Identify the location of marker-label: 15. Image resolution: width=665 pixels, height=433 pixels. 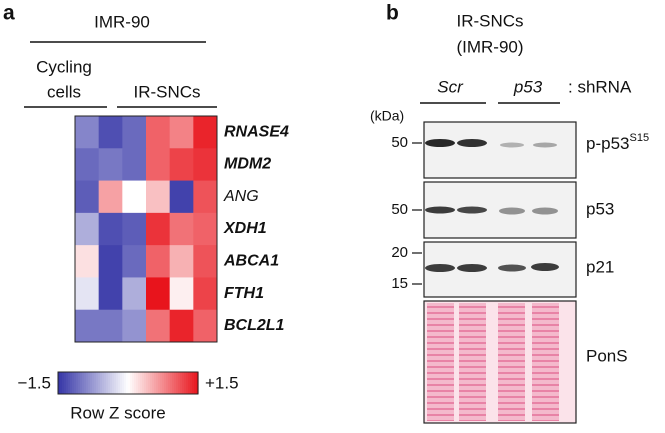
(399, 283).